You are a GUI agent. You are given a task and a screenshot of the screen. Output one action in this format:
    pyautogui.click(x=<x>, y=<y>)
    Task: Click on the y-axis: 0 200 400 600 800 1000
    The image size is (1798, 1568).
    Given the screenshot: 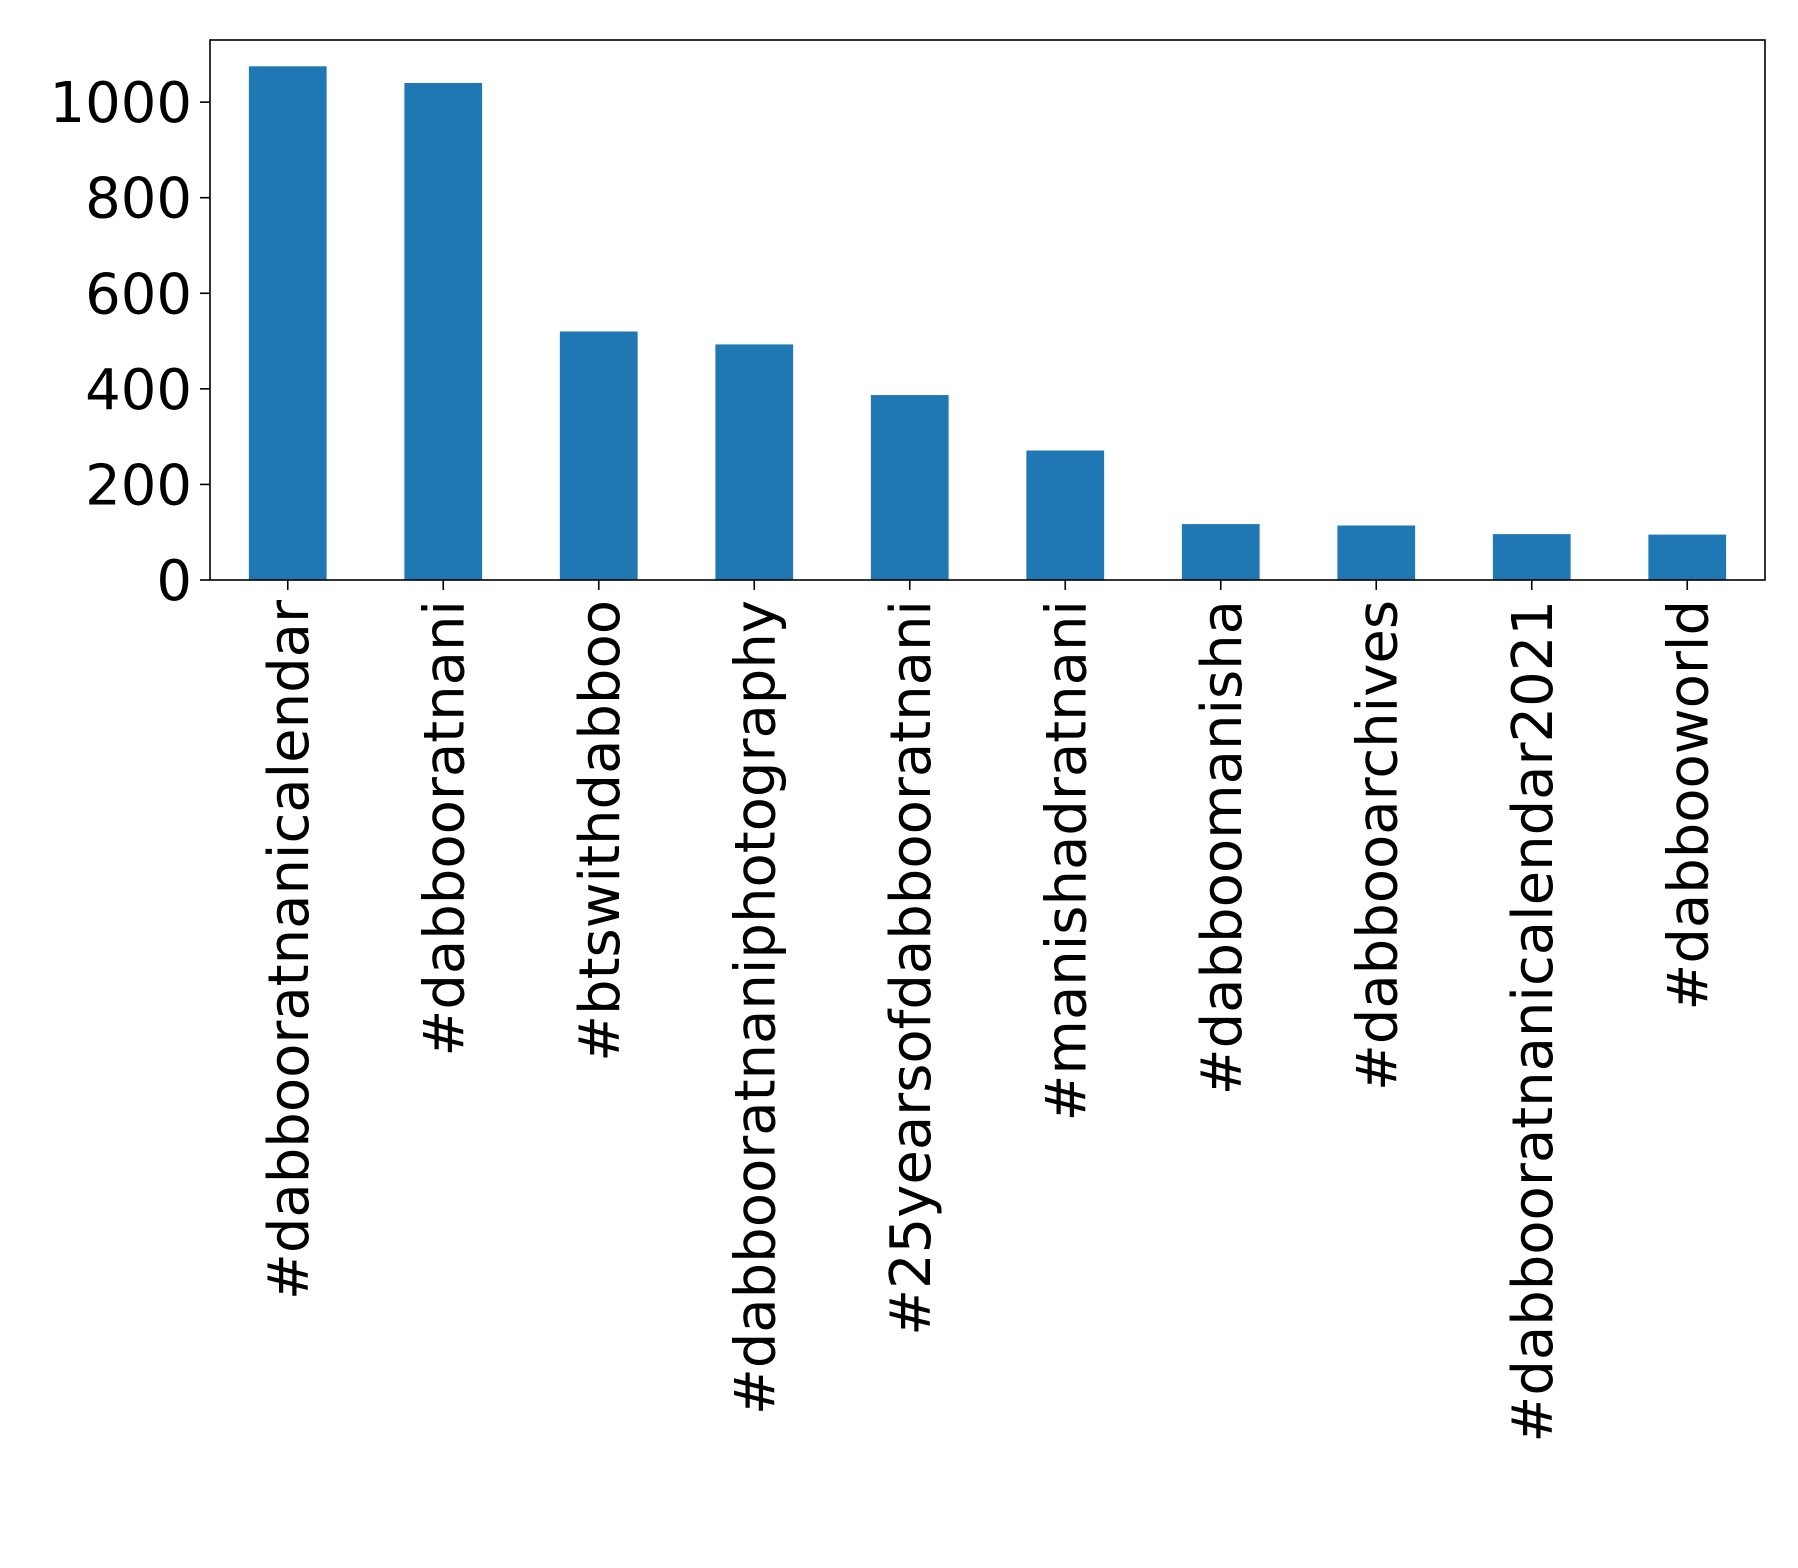 What is the action you would take?
    pyautogui.click(x=129, y=342)
    